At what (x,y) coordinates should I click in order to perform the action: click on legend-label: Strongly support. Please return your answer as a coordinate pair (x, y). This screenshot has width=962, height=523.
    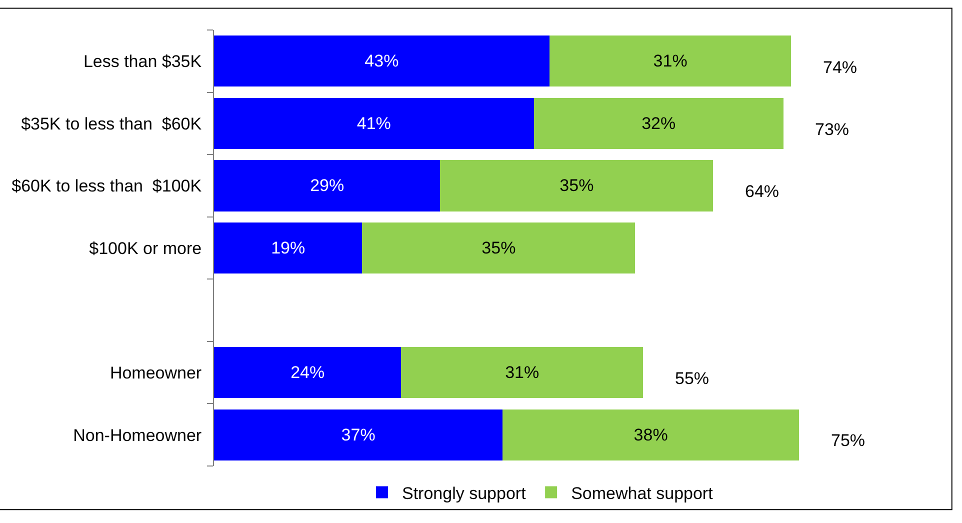
    Looking at the image, I should click on (464, 493).